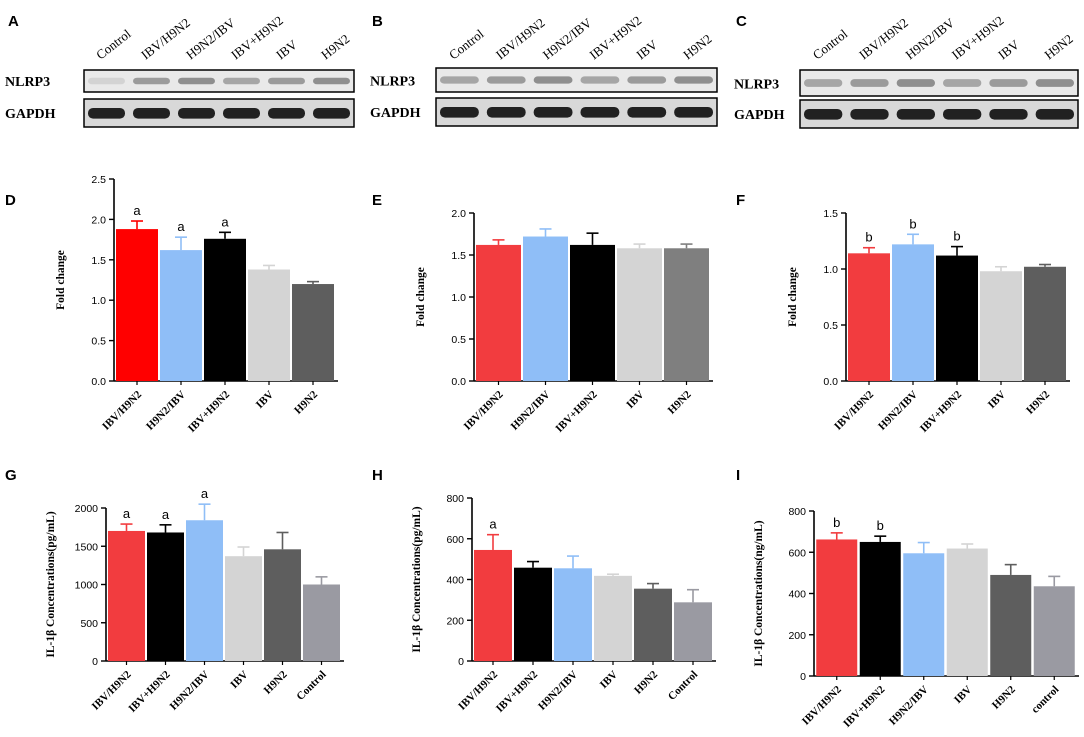 The width and height of the screenshot is (1084, 737). What do you see at coordinates (797, 636) in the screenshot?
I see `y-tick-label: 200` at bounding box center [797, 636].